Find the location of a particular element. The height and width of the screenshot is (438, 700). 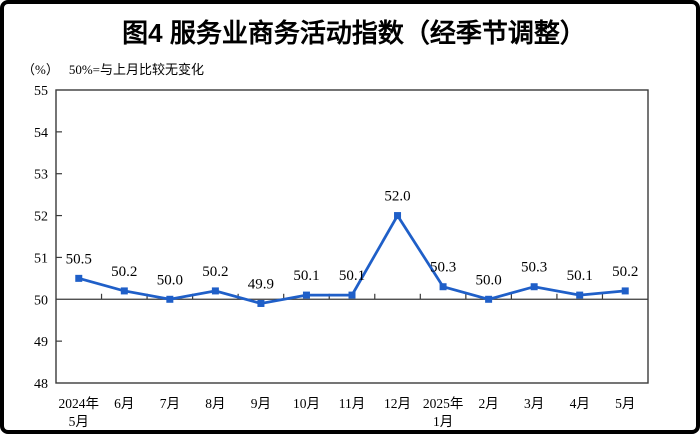

chart-subtitle-row: （%） 50%=与上月比较无变化 is located at coordinates (113, 68).